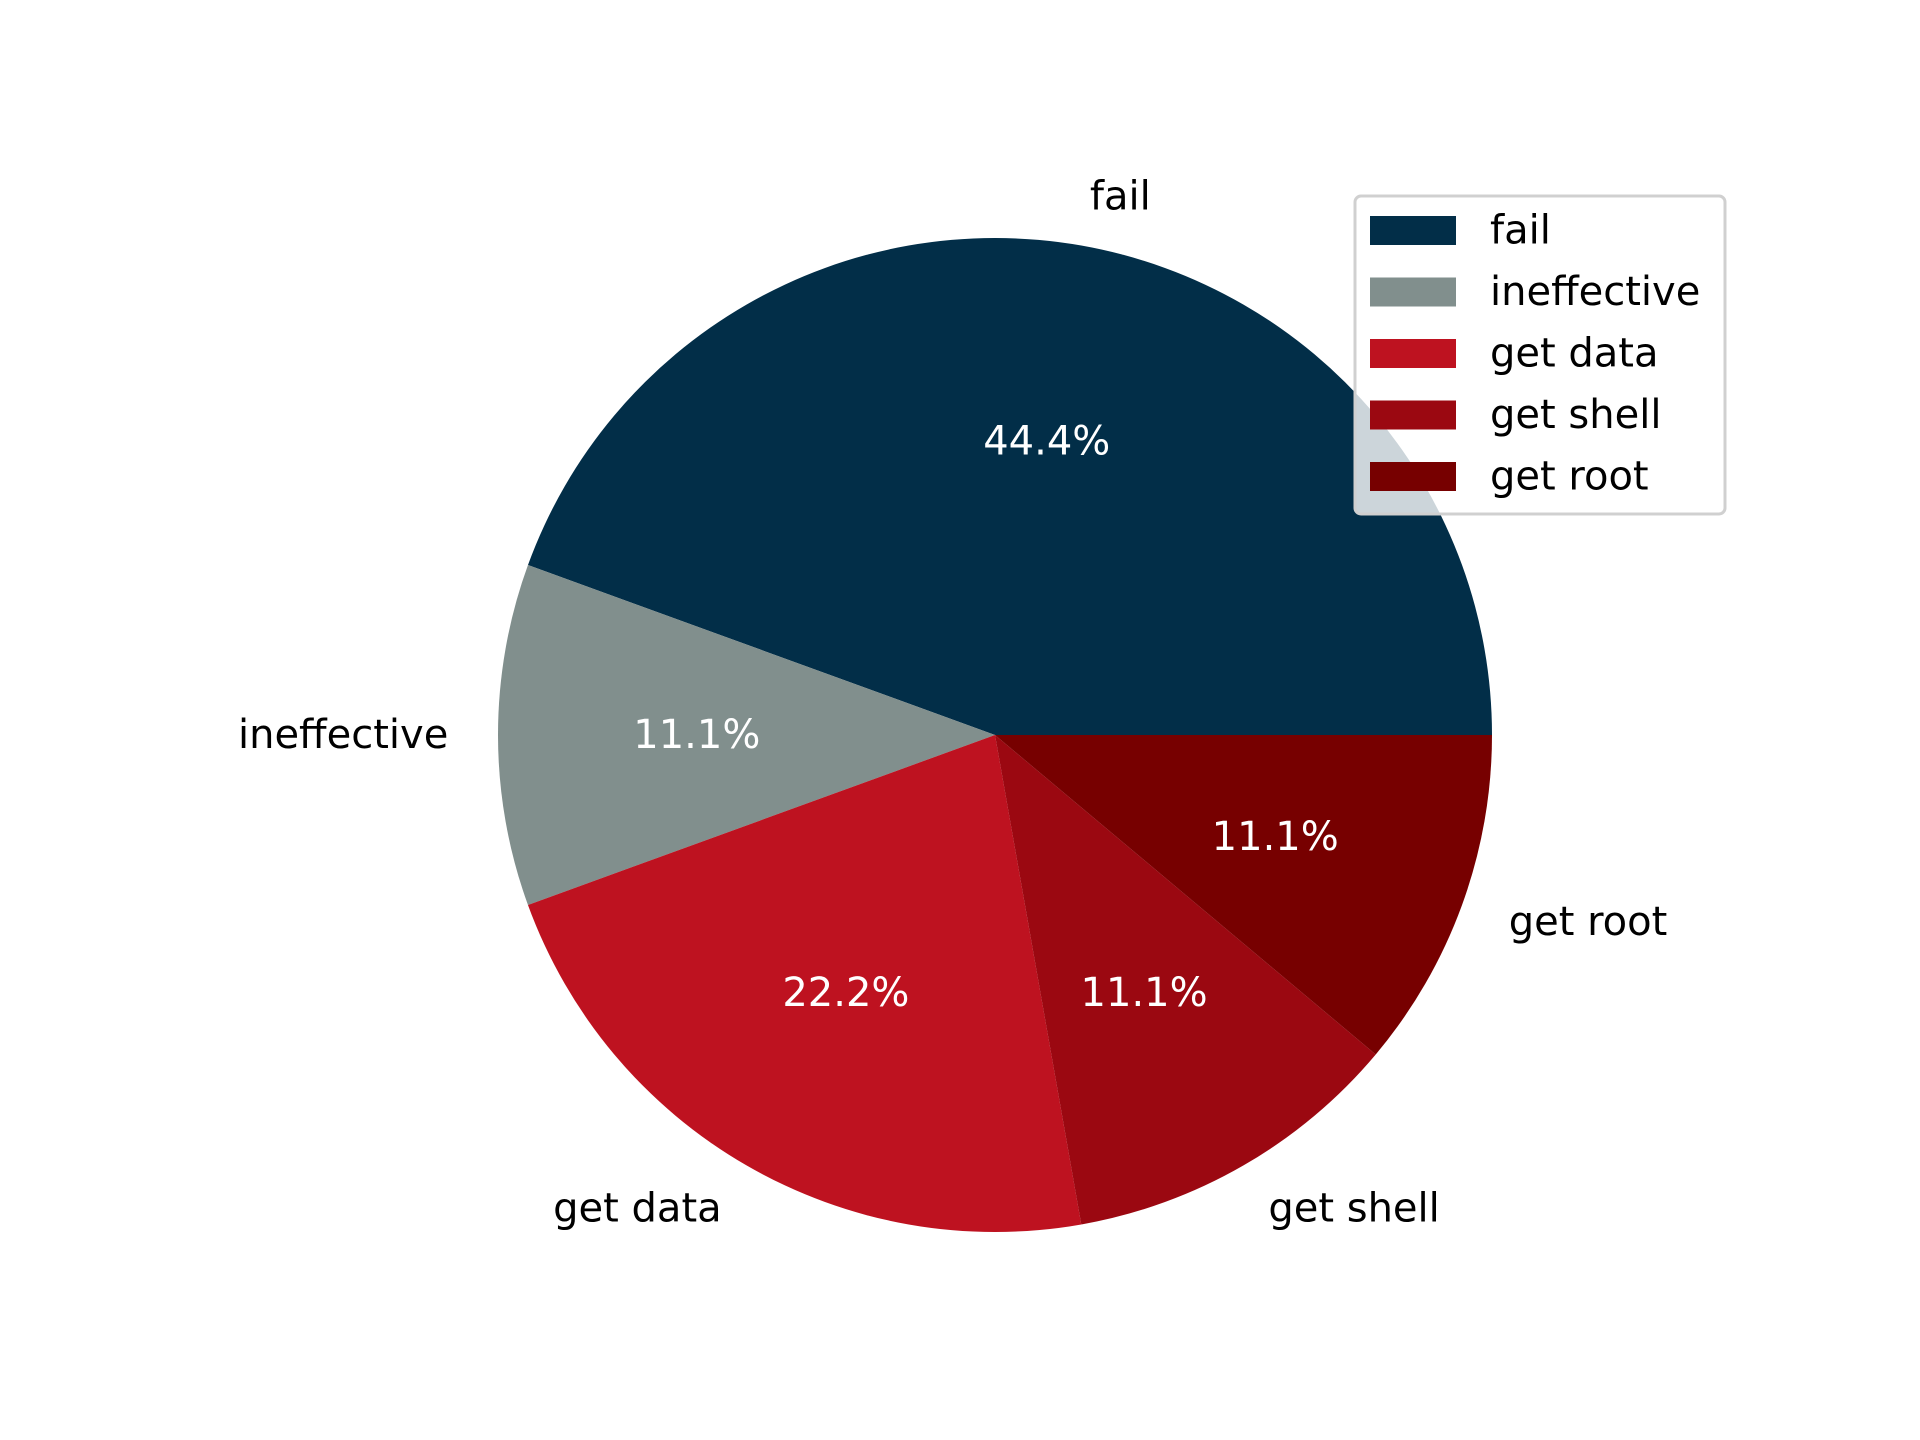 The image size is (1920, 1440). Describe the element at coordinates (1575, 415) in the screenshot. I see `legend-label-get-shell: get shell` at that location.